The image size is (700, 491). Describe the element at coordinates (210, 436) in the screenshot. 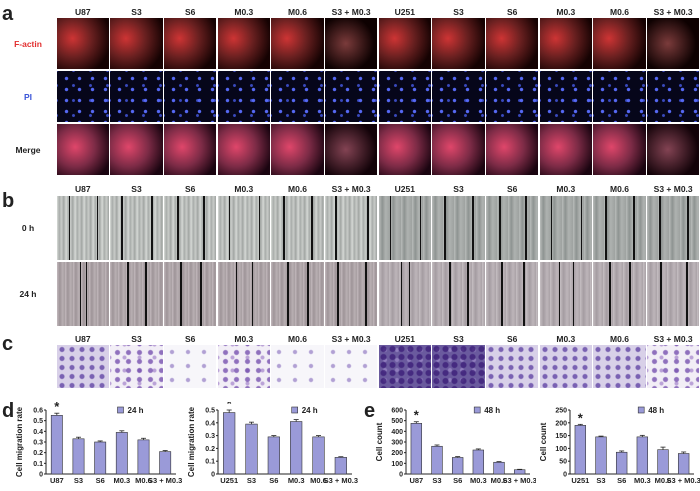

I see `y-tick-label: 0.3` at that location.